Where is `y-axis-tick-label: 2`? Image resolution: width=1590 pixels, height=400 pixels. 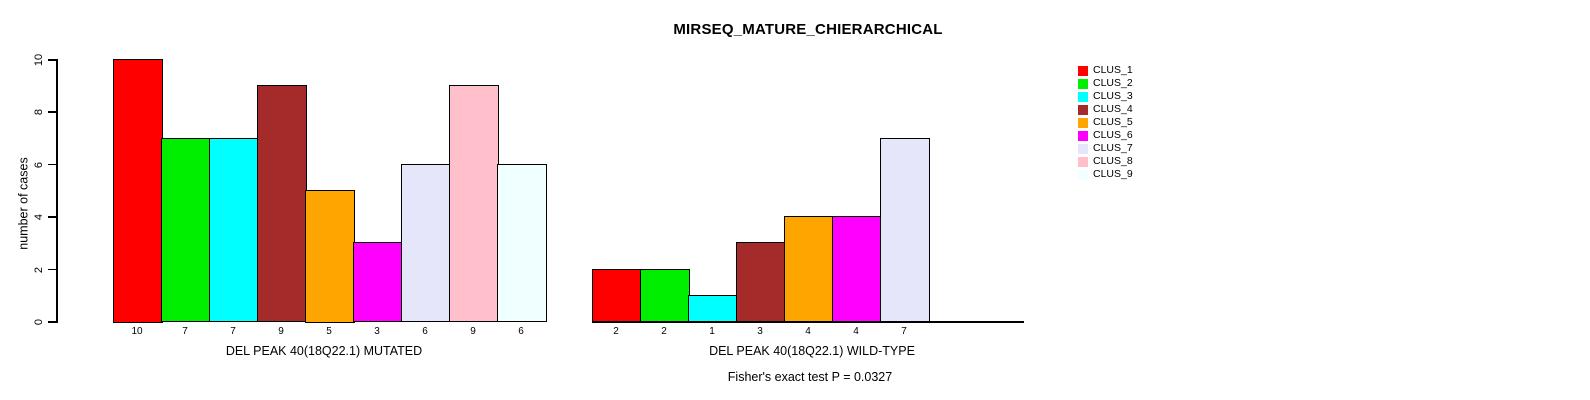
y-axis-tick-label: 2 is located at coordinates (39, 269).